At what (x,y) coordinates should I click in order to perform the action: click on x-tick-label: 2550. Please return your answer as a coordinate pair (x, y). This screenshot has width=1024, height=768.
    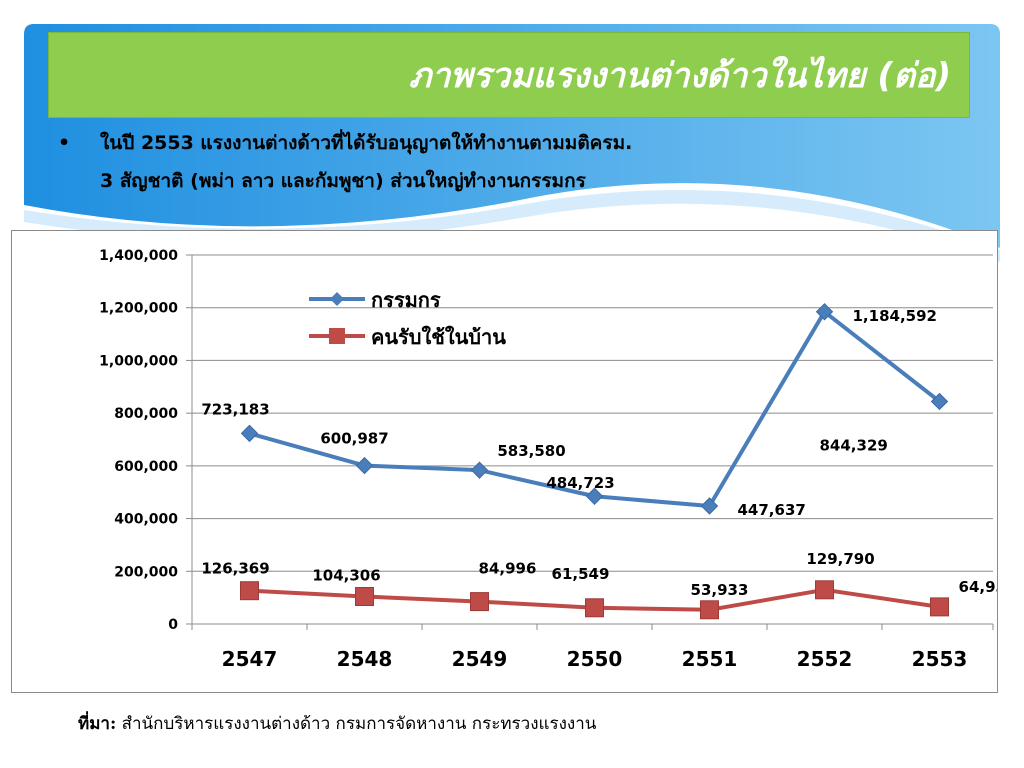
    Looking at the image, I should click on (595, 659).